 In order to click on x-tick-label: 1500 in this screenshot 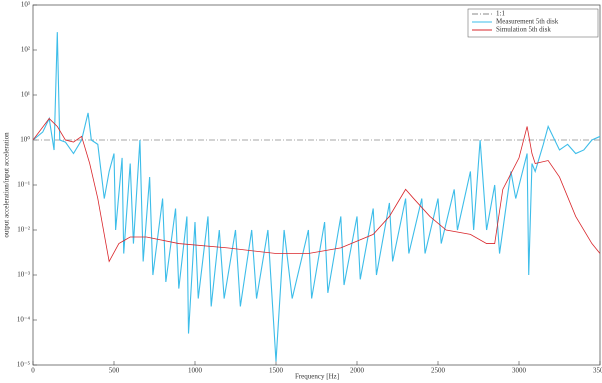, I will do `click(276, 371)`.